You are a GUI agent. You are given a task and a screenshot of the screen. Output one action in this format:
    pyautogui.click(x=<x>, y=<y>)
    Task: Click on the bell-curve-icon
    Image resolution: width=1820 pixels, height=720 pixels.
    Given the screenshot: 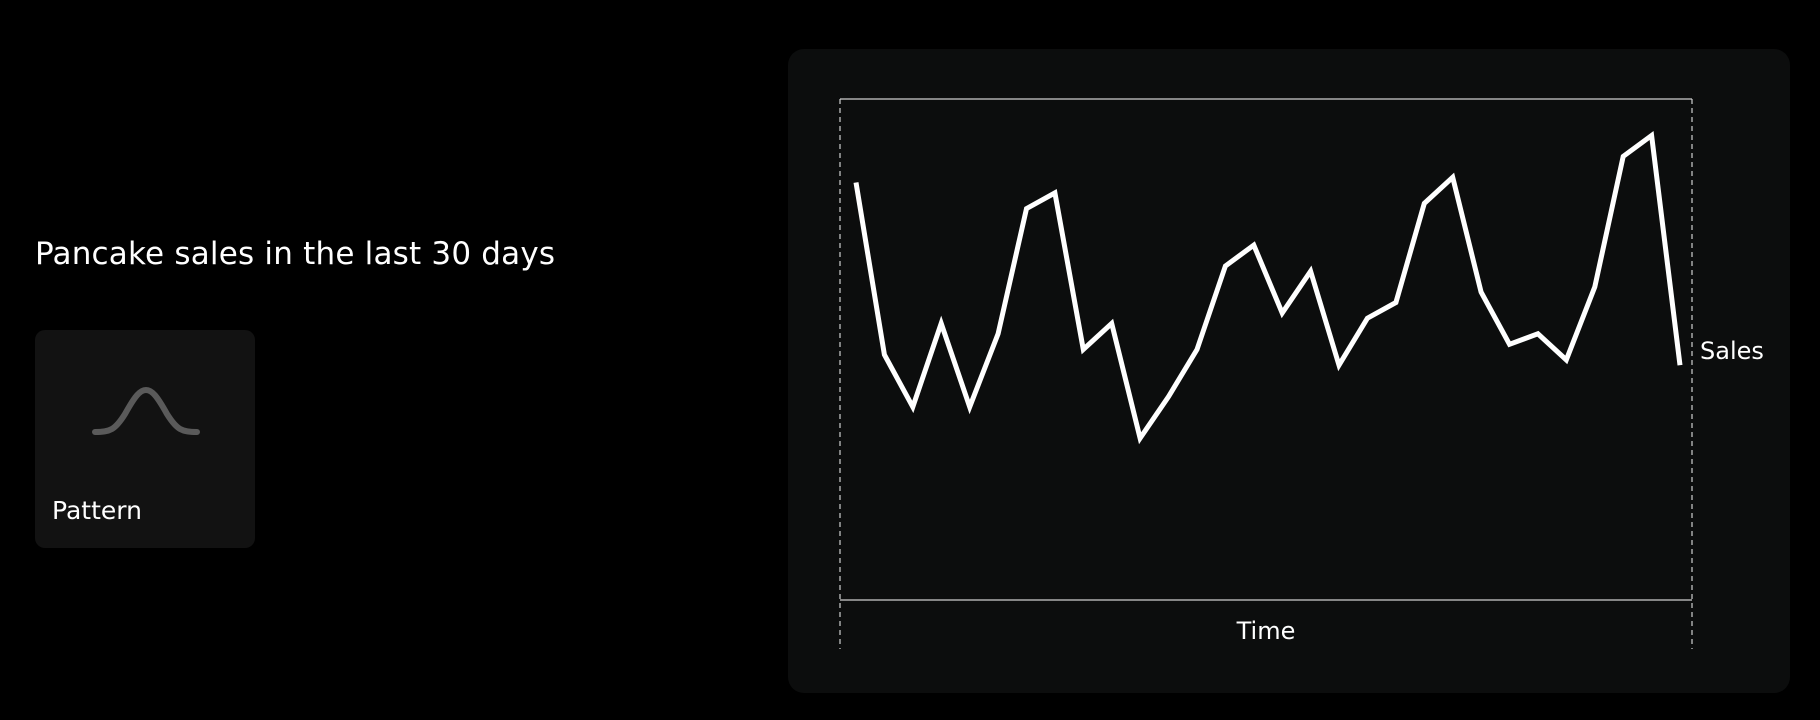 What is the action you would take?
    pyautogui.click(x=146, y=410)
    